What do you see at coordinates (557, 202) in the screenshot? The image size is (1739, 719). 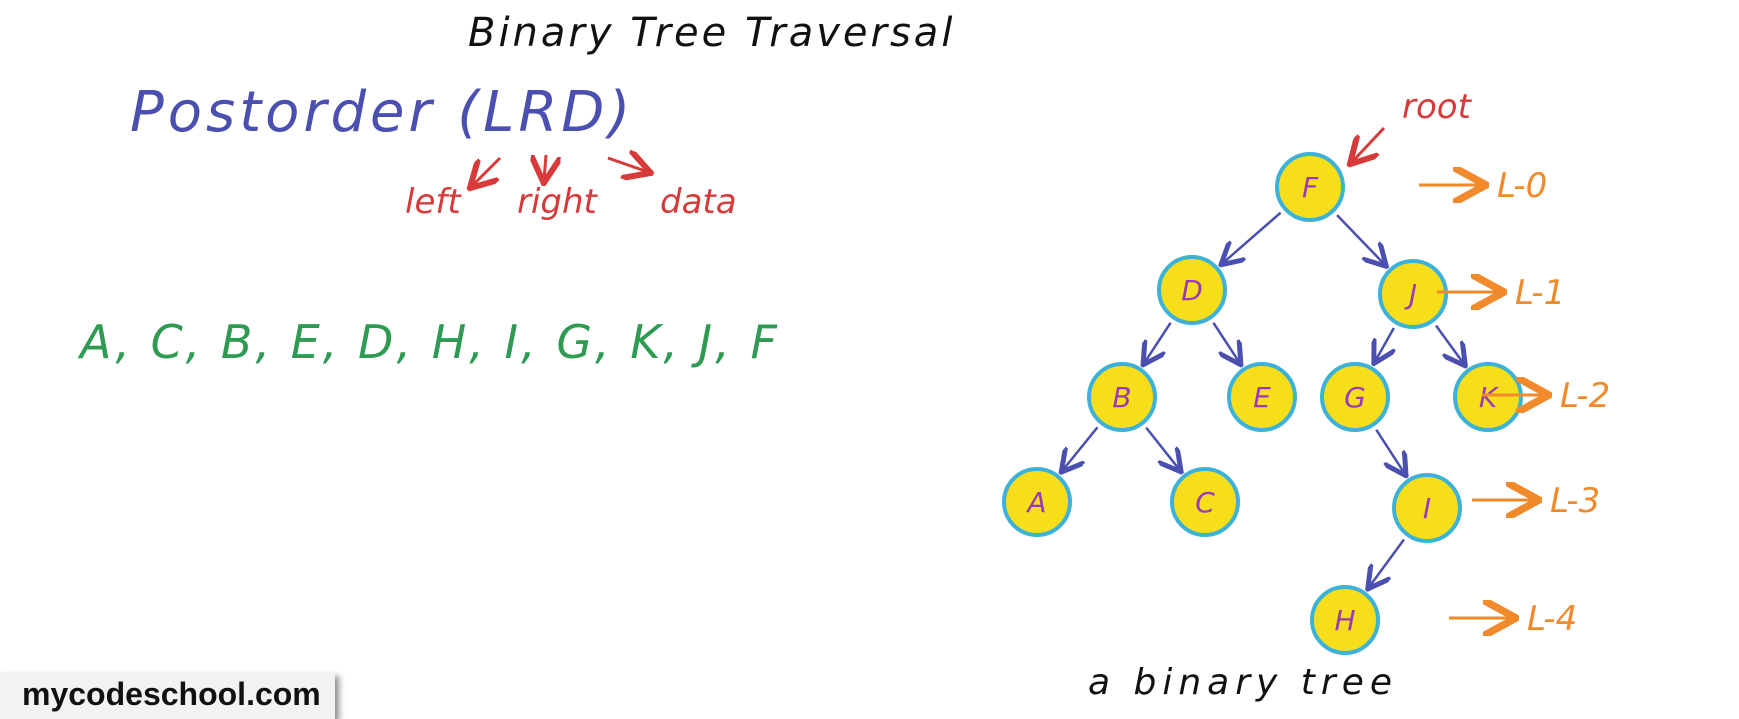 I see `annotation-right: right` at bounding box center [557, 202].